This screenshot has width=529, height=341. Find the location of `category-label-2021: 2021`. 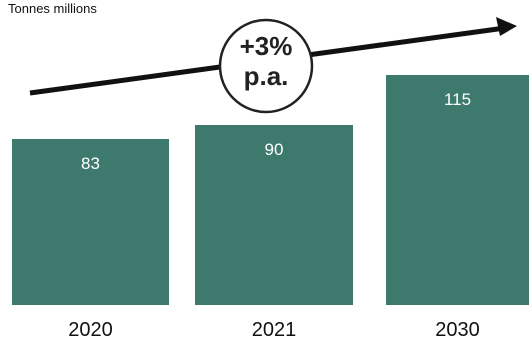

category-label-2021: 2021 is located at coordinates (274, 330).